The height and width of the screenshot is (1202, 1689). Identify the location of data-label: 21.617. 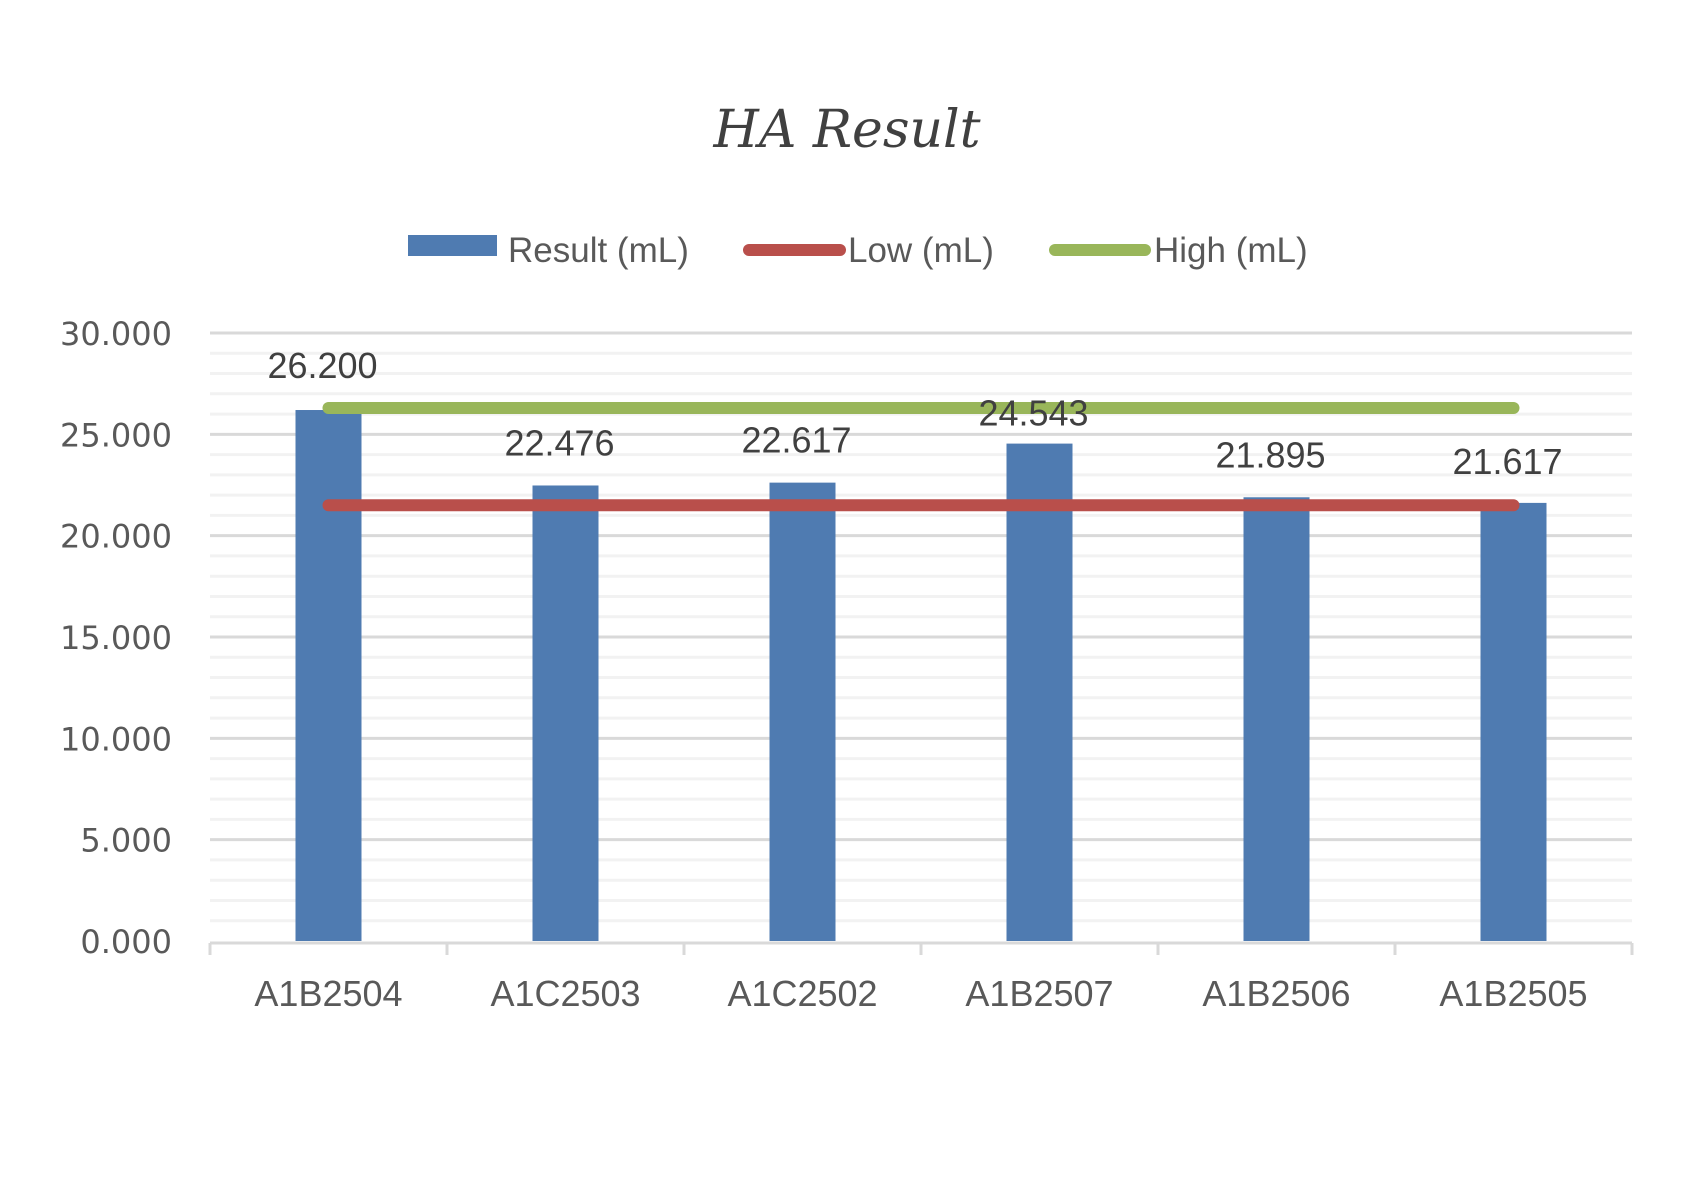
(1507, 461).